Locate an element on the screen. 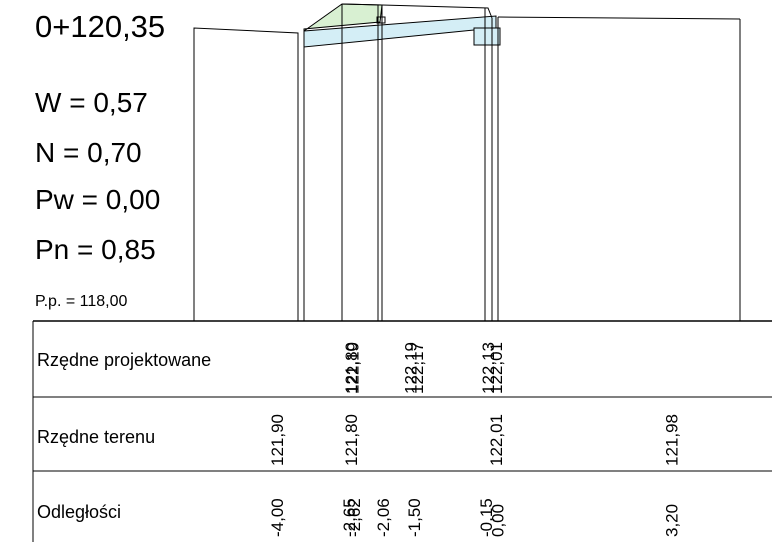  elevation-label: 3,20 is located at coordinates (671, 520).